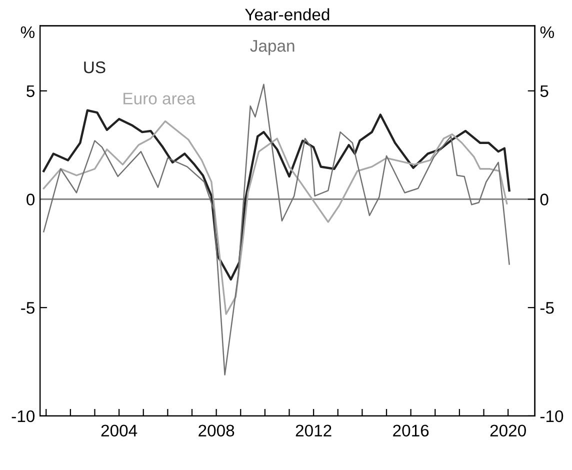 The height and width of the screenshot is (470, 572). What do you see at coordinates (547, 32) in the screenshot?
I see `y2-axis-title: %` at bounding box center [547, 32].